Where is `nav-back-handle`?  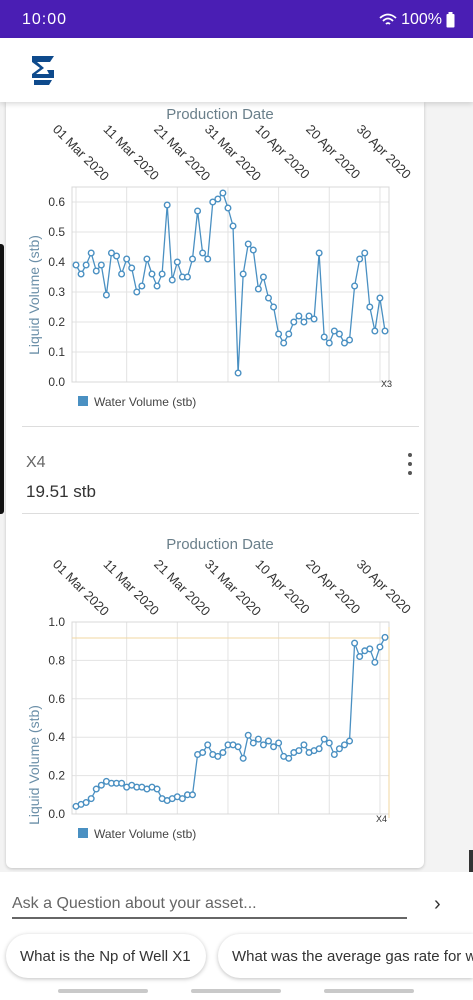
nav-back-handle is located at coordinates (103, 991).